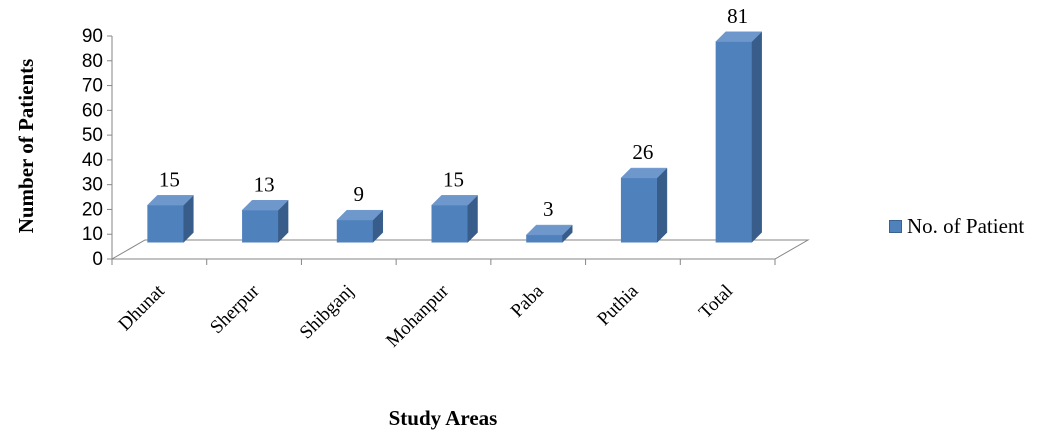  Describe the element at coordinates (618, 305) in the screenshot. I see `category-label: Puthia` at that location.